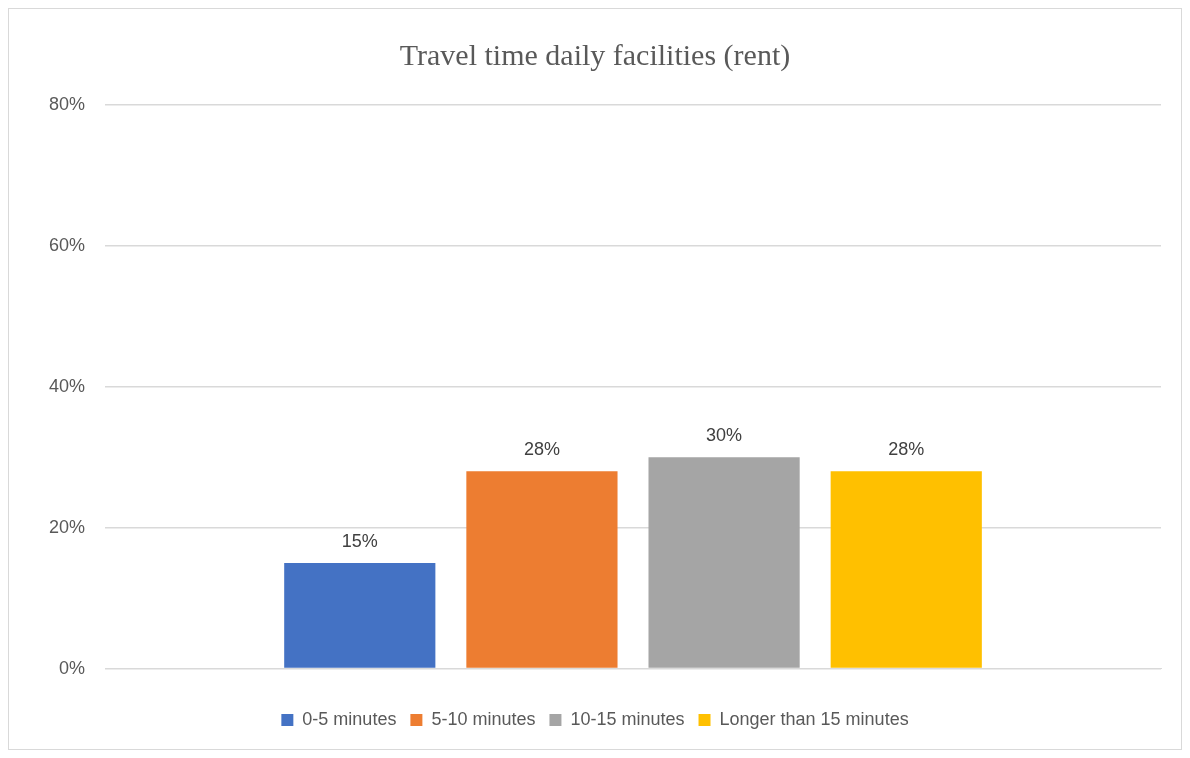  What do you see at coordinates (67, 244) in the screenshot?
I see `y-tick-label: 60%` at bounding box center [67, 244].